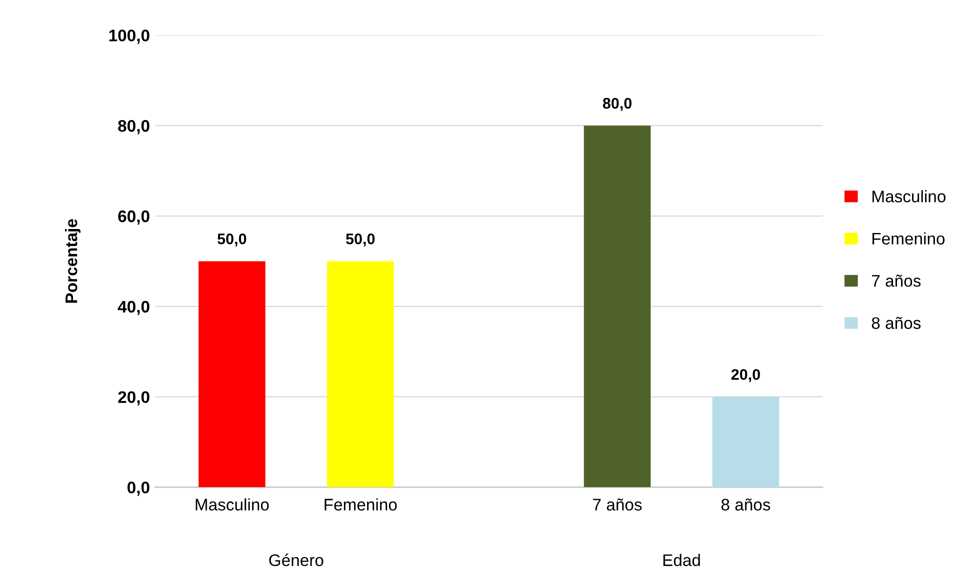 The height and width of the screenshot is (587, 968). Describe the element at coordinates (745, 504) in the screenshot. I see `x-tick-label: 8 años` at that location.